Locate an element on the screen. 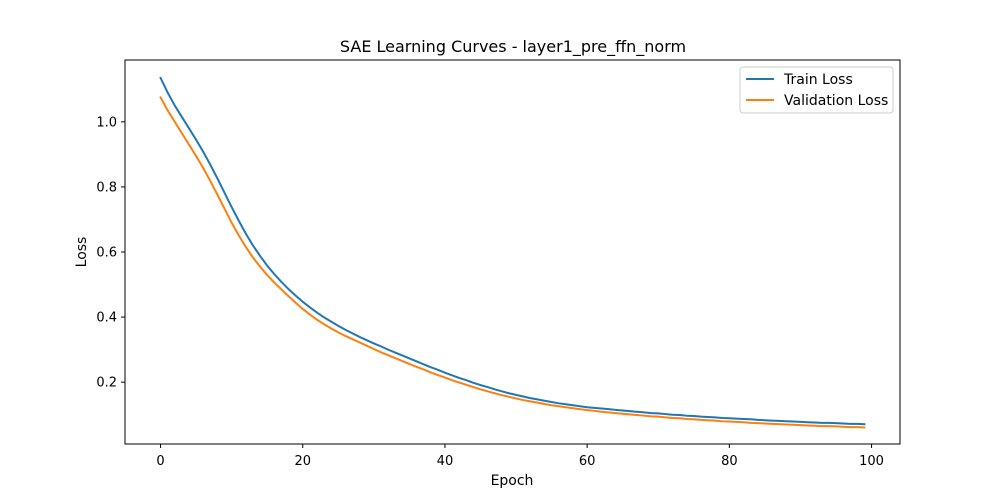 This screenshot has height=504, width=1000. y-tick-label: 0.2 is located at coordinates (106, 383).